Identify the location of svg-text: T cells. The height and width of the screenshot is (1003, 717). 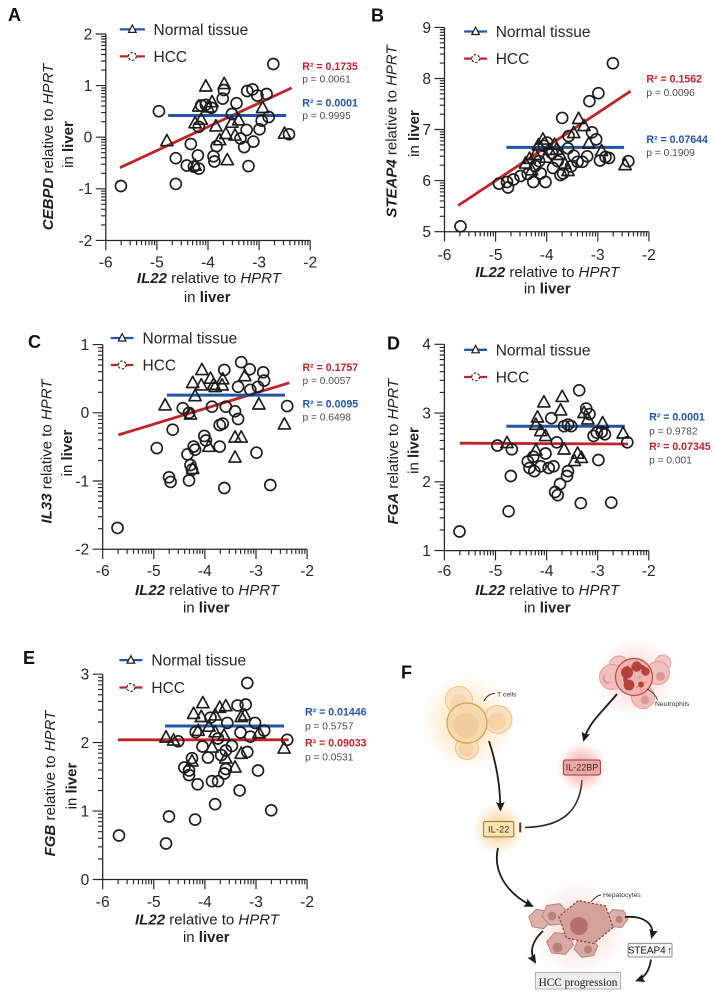
(507, 695).